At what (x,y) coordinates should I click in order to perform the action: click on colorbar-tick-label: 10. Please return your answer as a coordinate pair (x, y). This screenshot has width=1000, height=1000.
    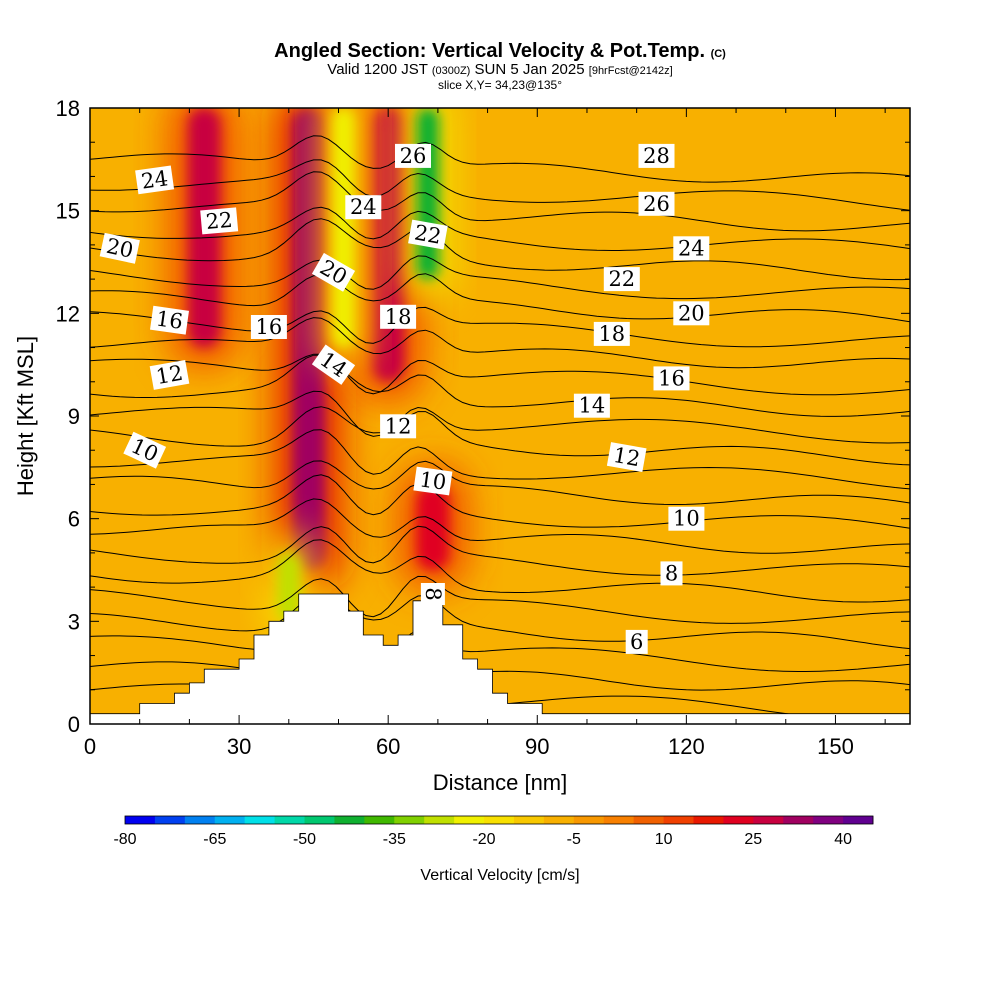
    Looking at the image, I should click on (664, 839).